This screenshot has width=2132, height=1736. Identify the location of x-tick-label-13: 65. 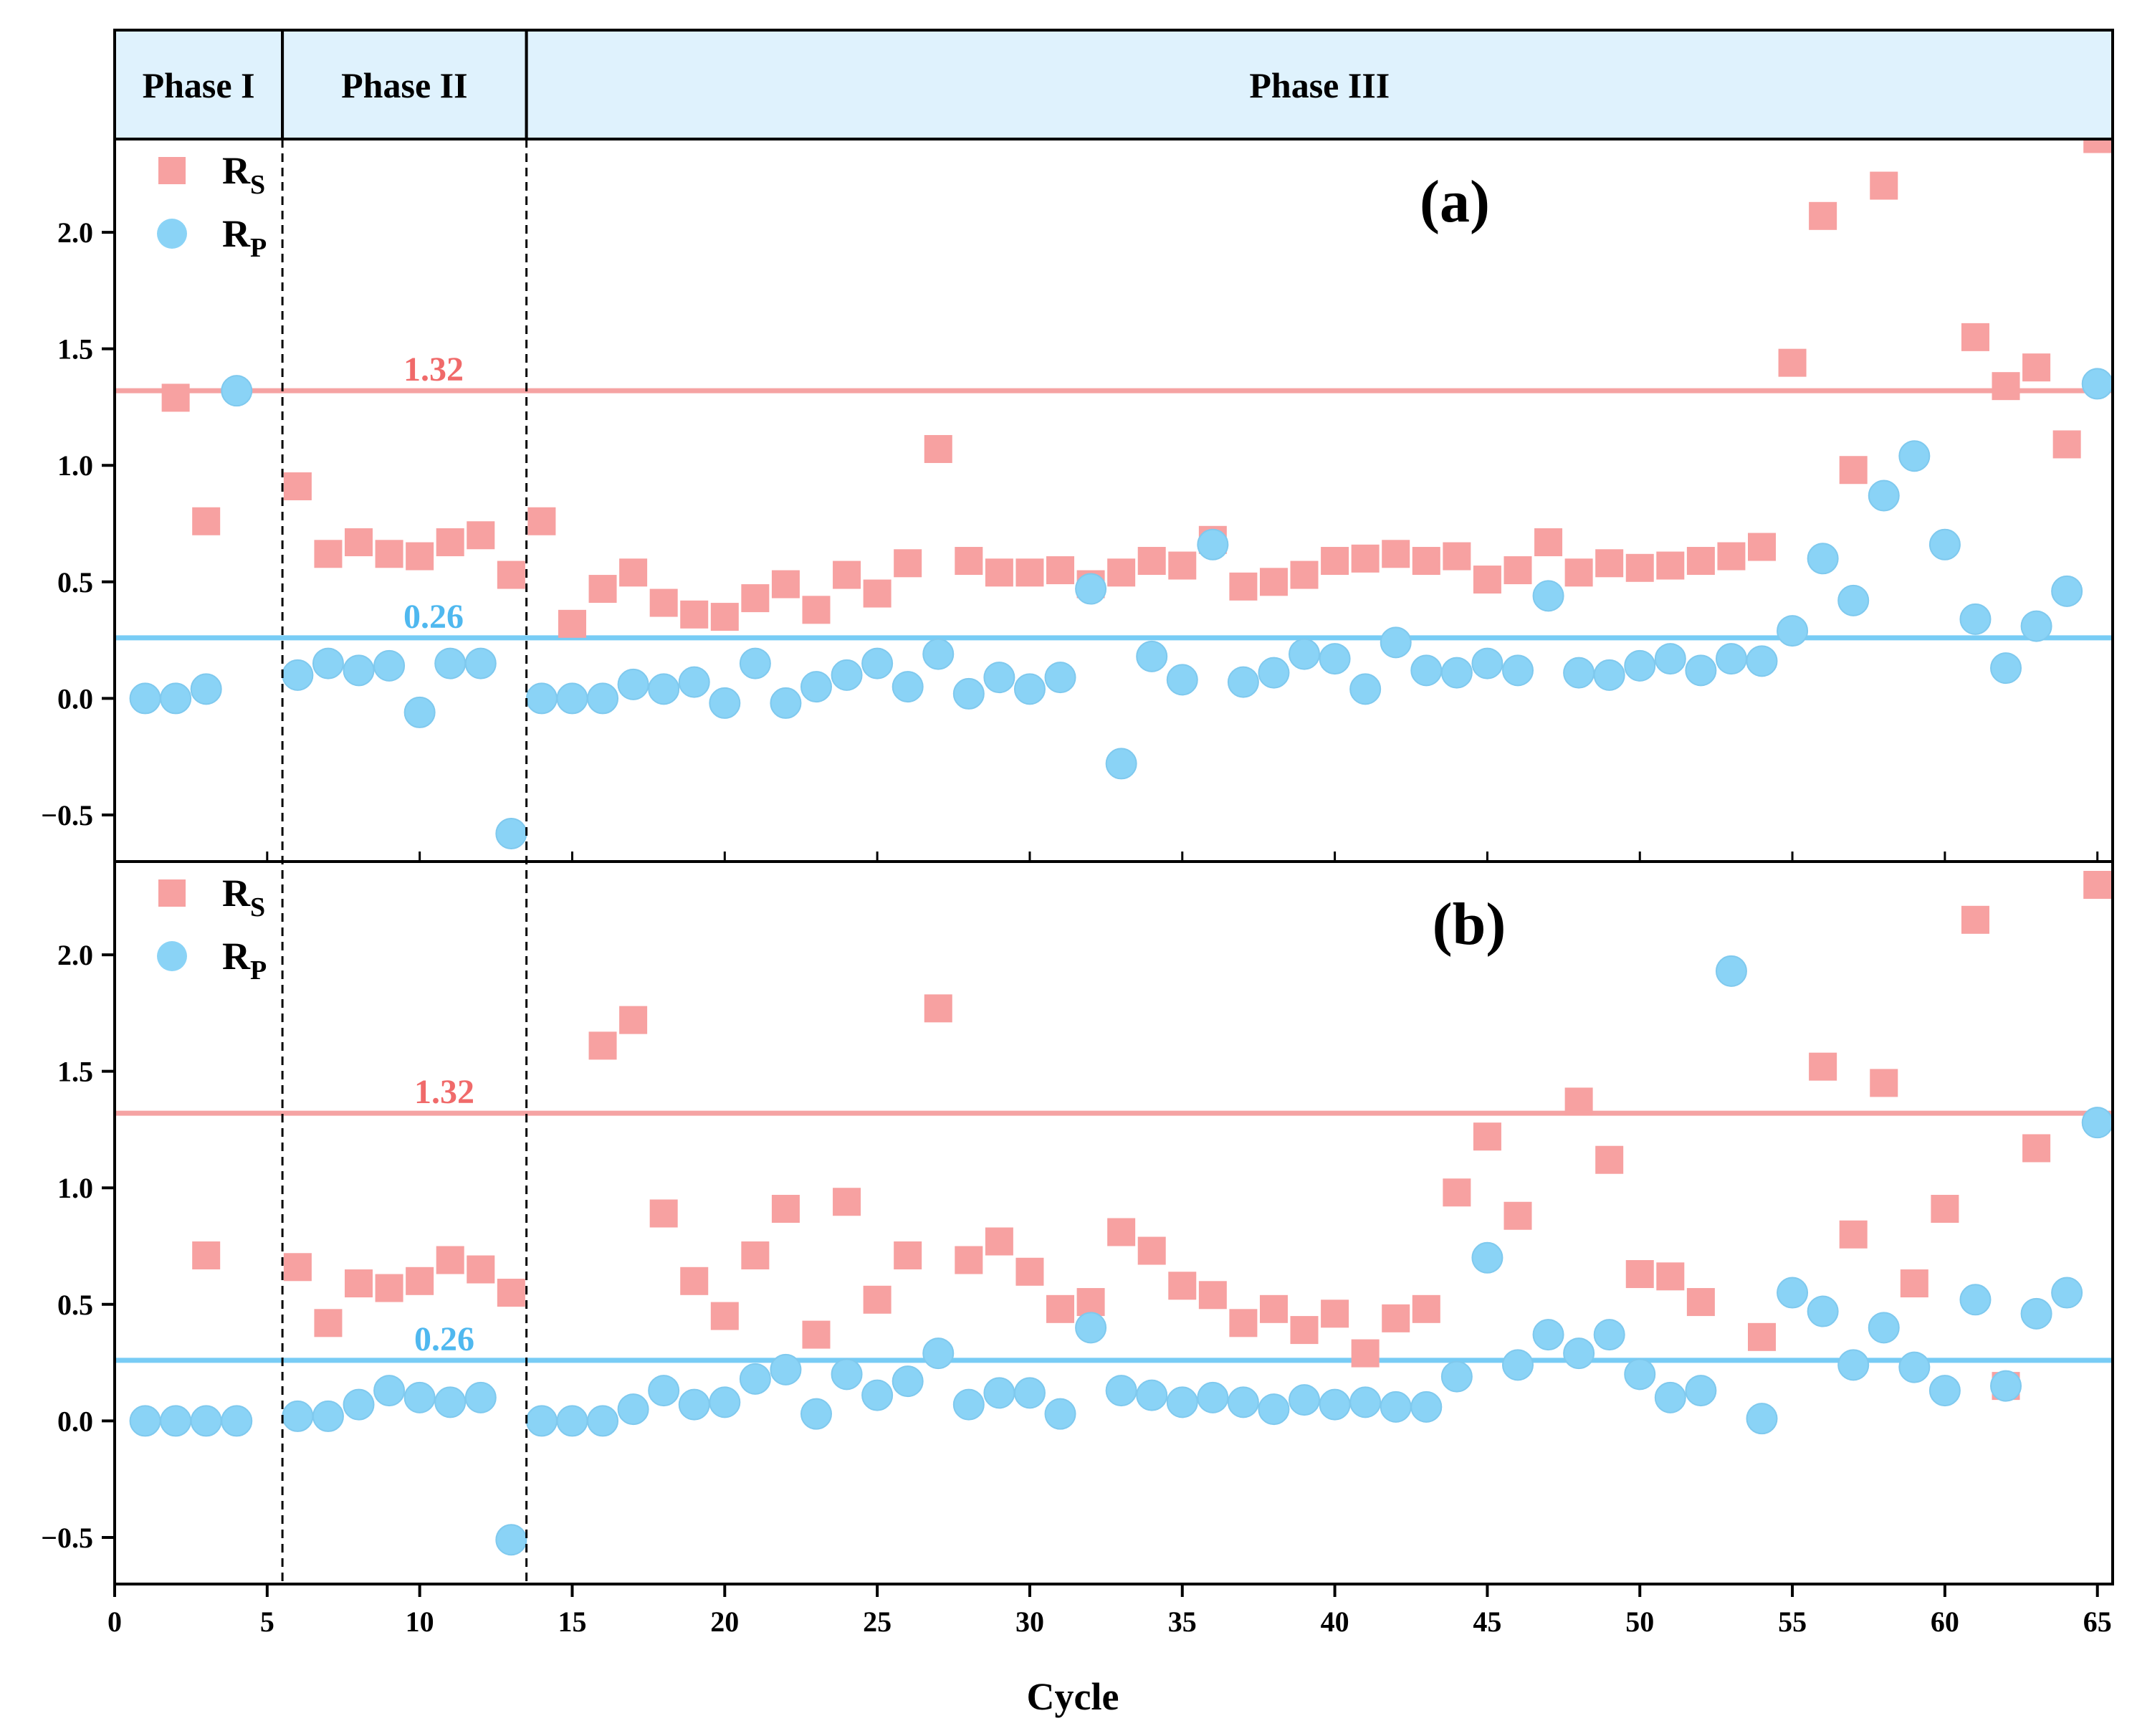
(2097, 1622).